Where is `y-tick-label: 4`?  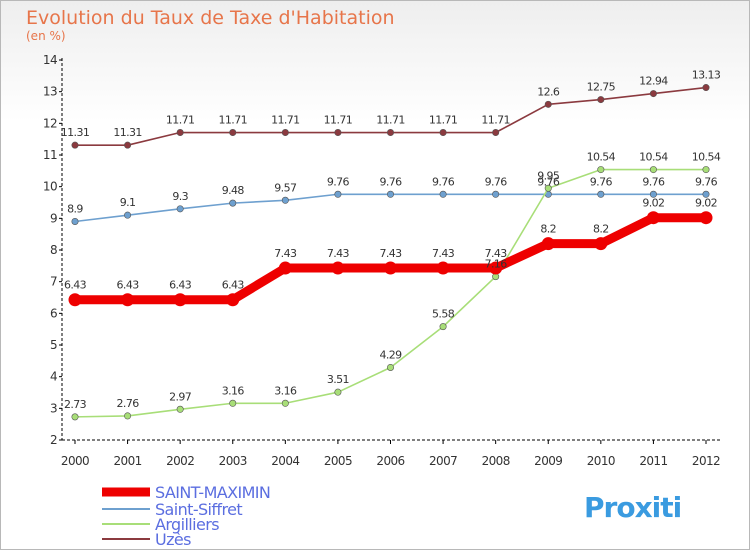 y-tick-label: 4 is located at coordinates (53, 377).